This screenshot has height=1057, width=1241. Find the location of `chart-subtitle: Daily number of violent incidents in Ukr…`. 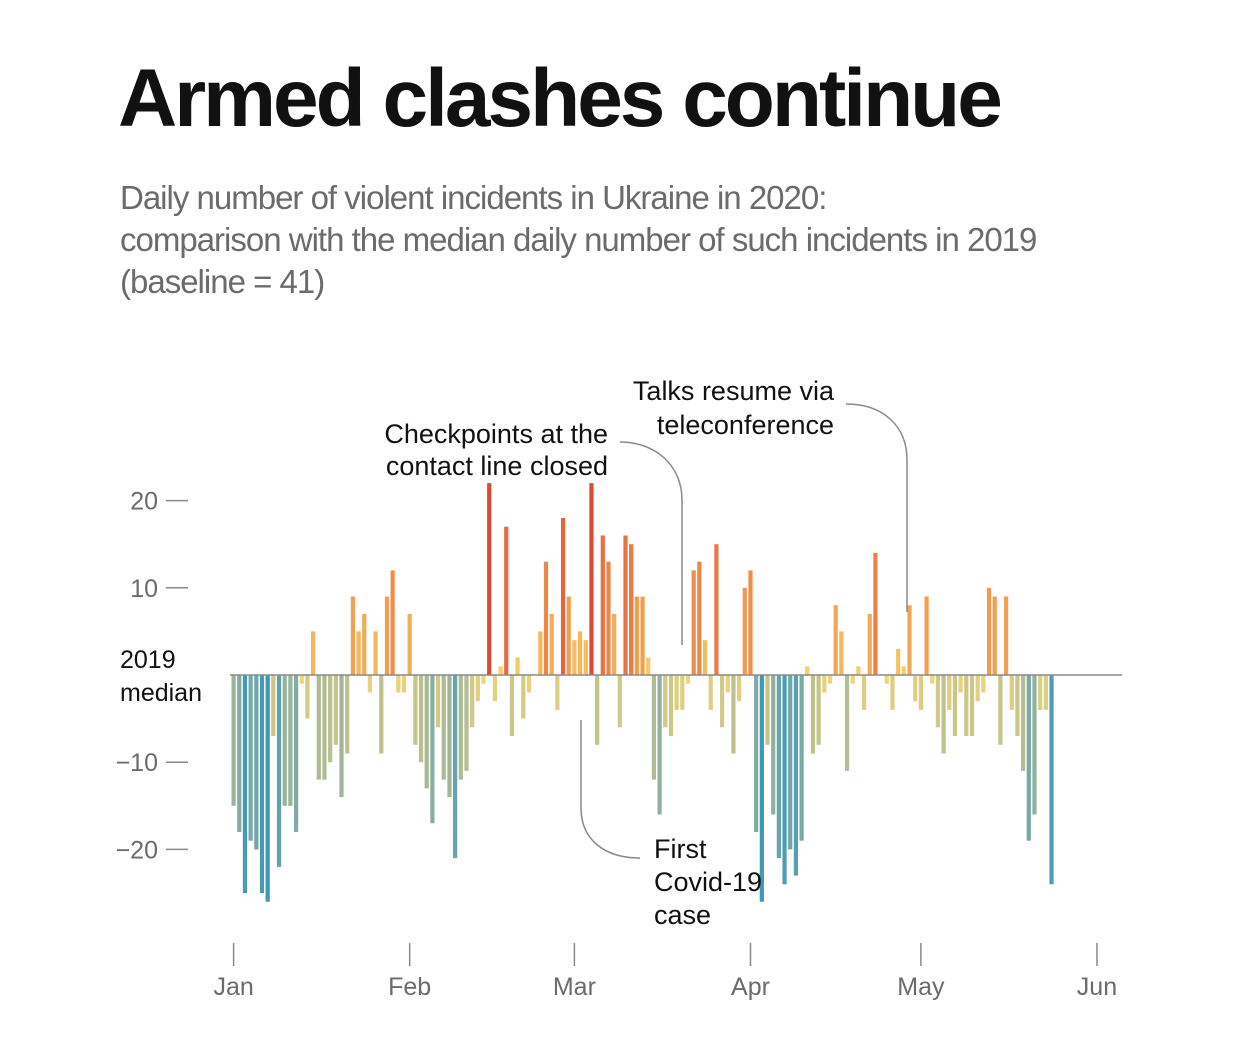

chart-subtitle: Daily number of violent incidents in Ukr… is located at coordinates (670, 240).